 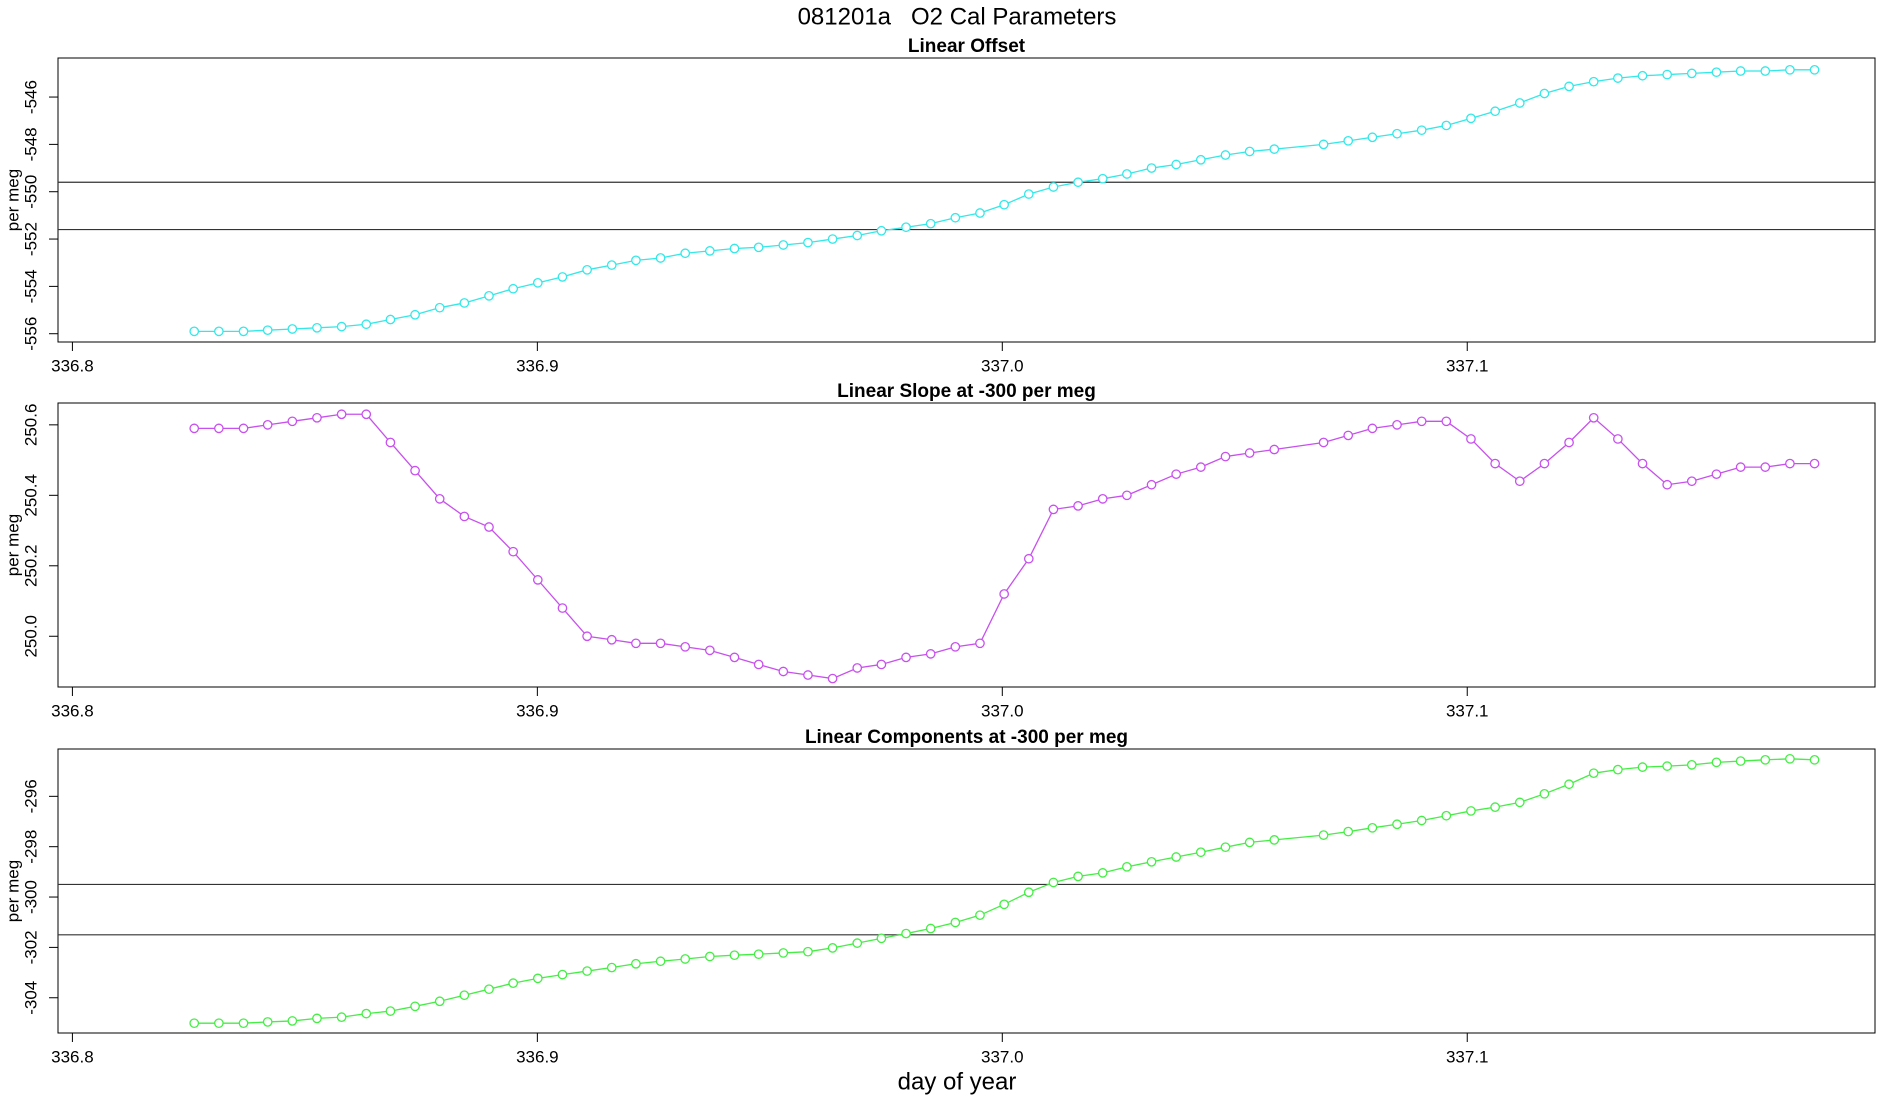 What do you see at coordinates (30, 796) in the screenshot?
I see `y-tick-label: -296` at bounding box center [30, 796].